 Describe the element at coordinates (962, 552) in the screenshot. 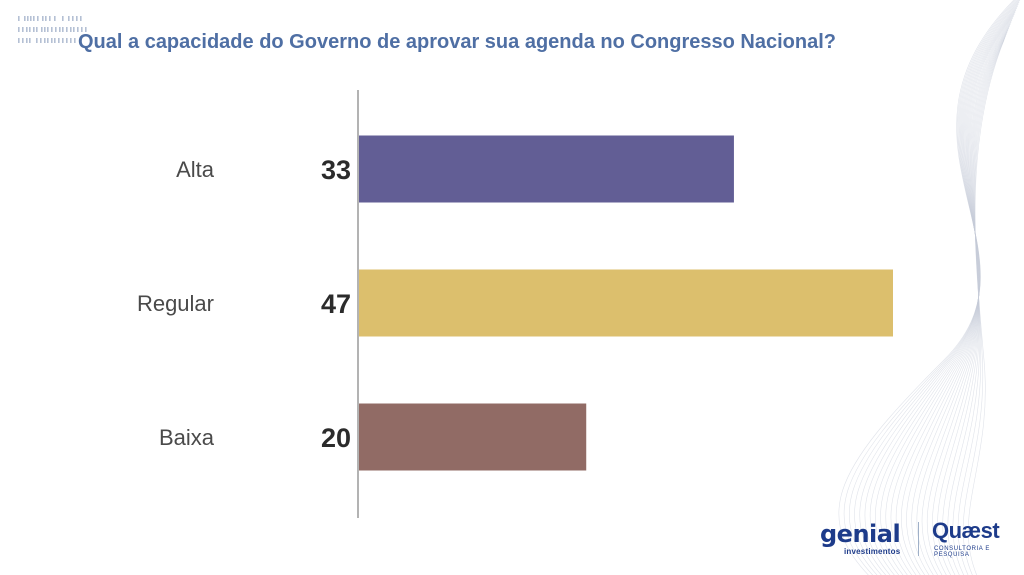

I see `quaest-logo-subtitle: CONSULTORIA E PESQUISA` at that location.